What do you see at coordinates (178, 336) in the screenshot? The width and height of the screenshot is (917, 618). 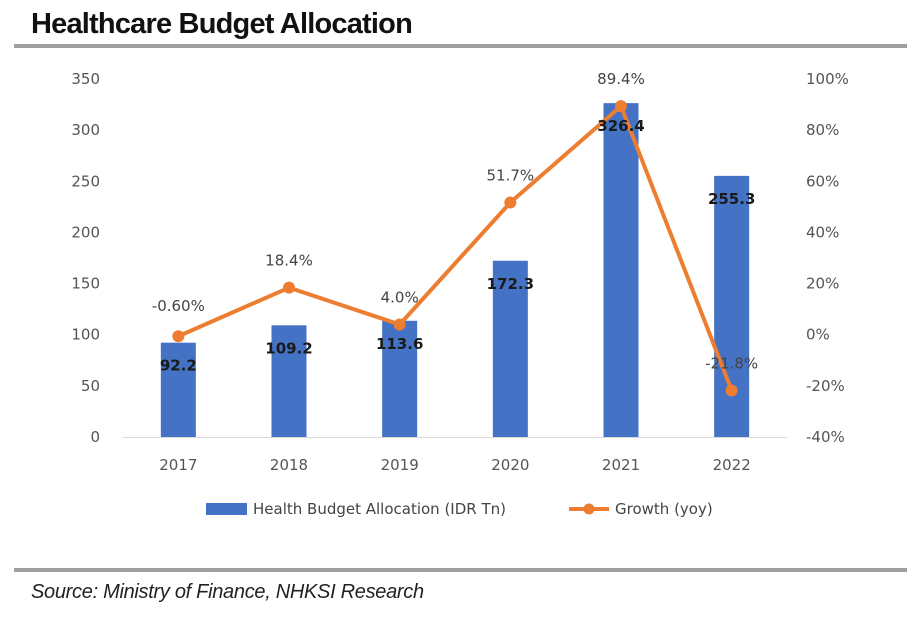 I see `growth-point-2017` at bounding box center [178, 336].